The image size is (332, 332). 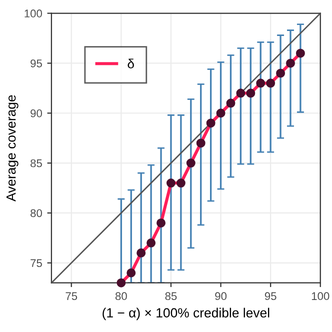 What do you see at coordinates (36, 263) in the screenshot?
I see `y-tick-label: 75` at bounding box center [36, 263].